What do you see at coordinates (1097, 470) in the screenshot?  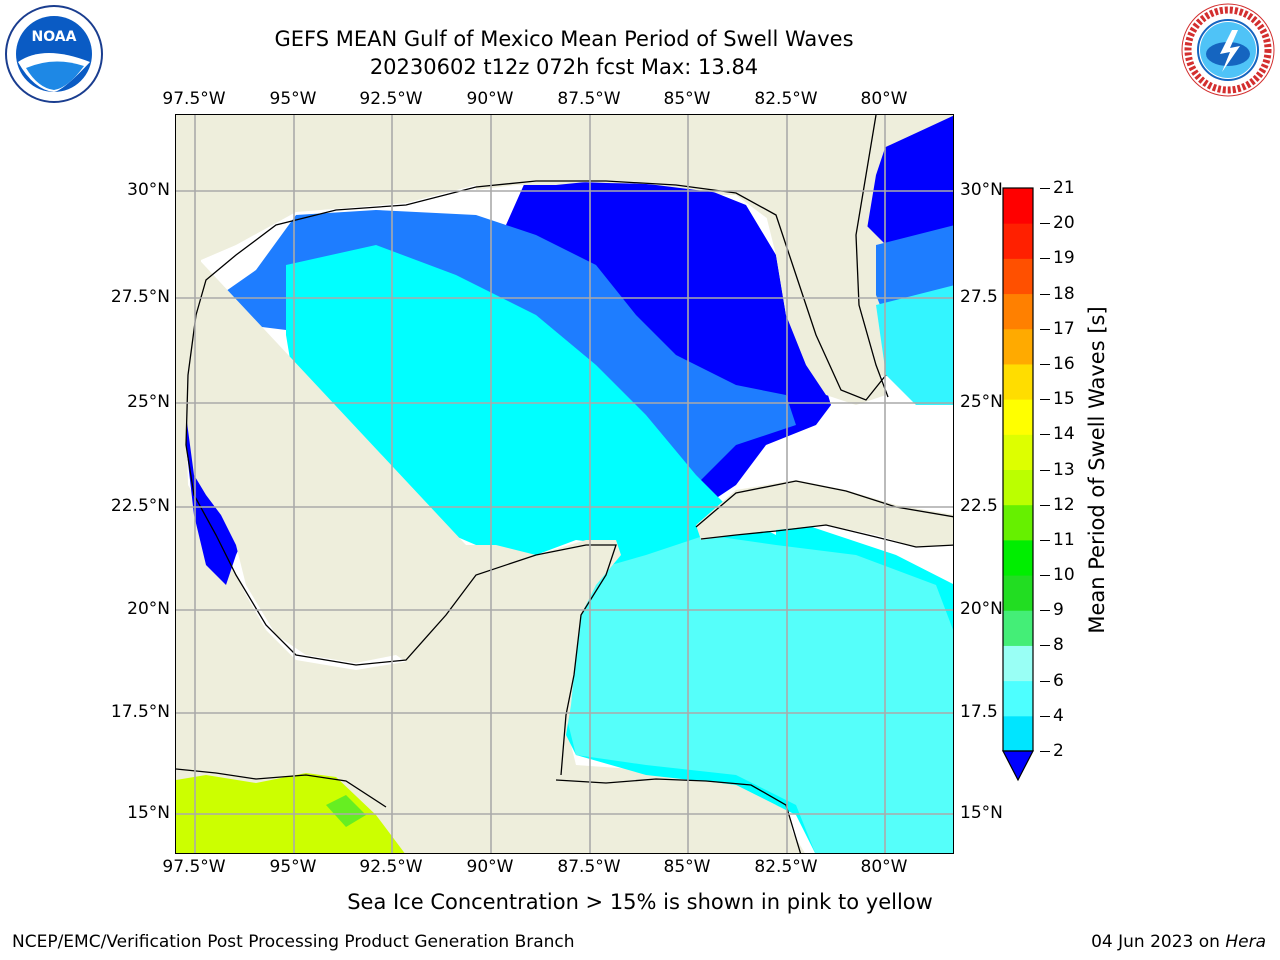 I see `colorbar-title: Mean Period of Swell Waves [s]` at bounding box center [1097, 470].